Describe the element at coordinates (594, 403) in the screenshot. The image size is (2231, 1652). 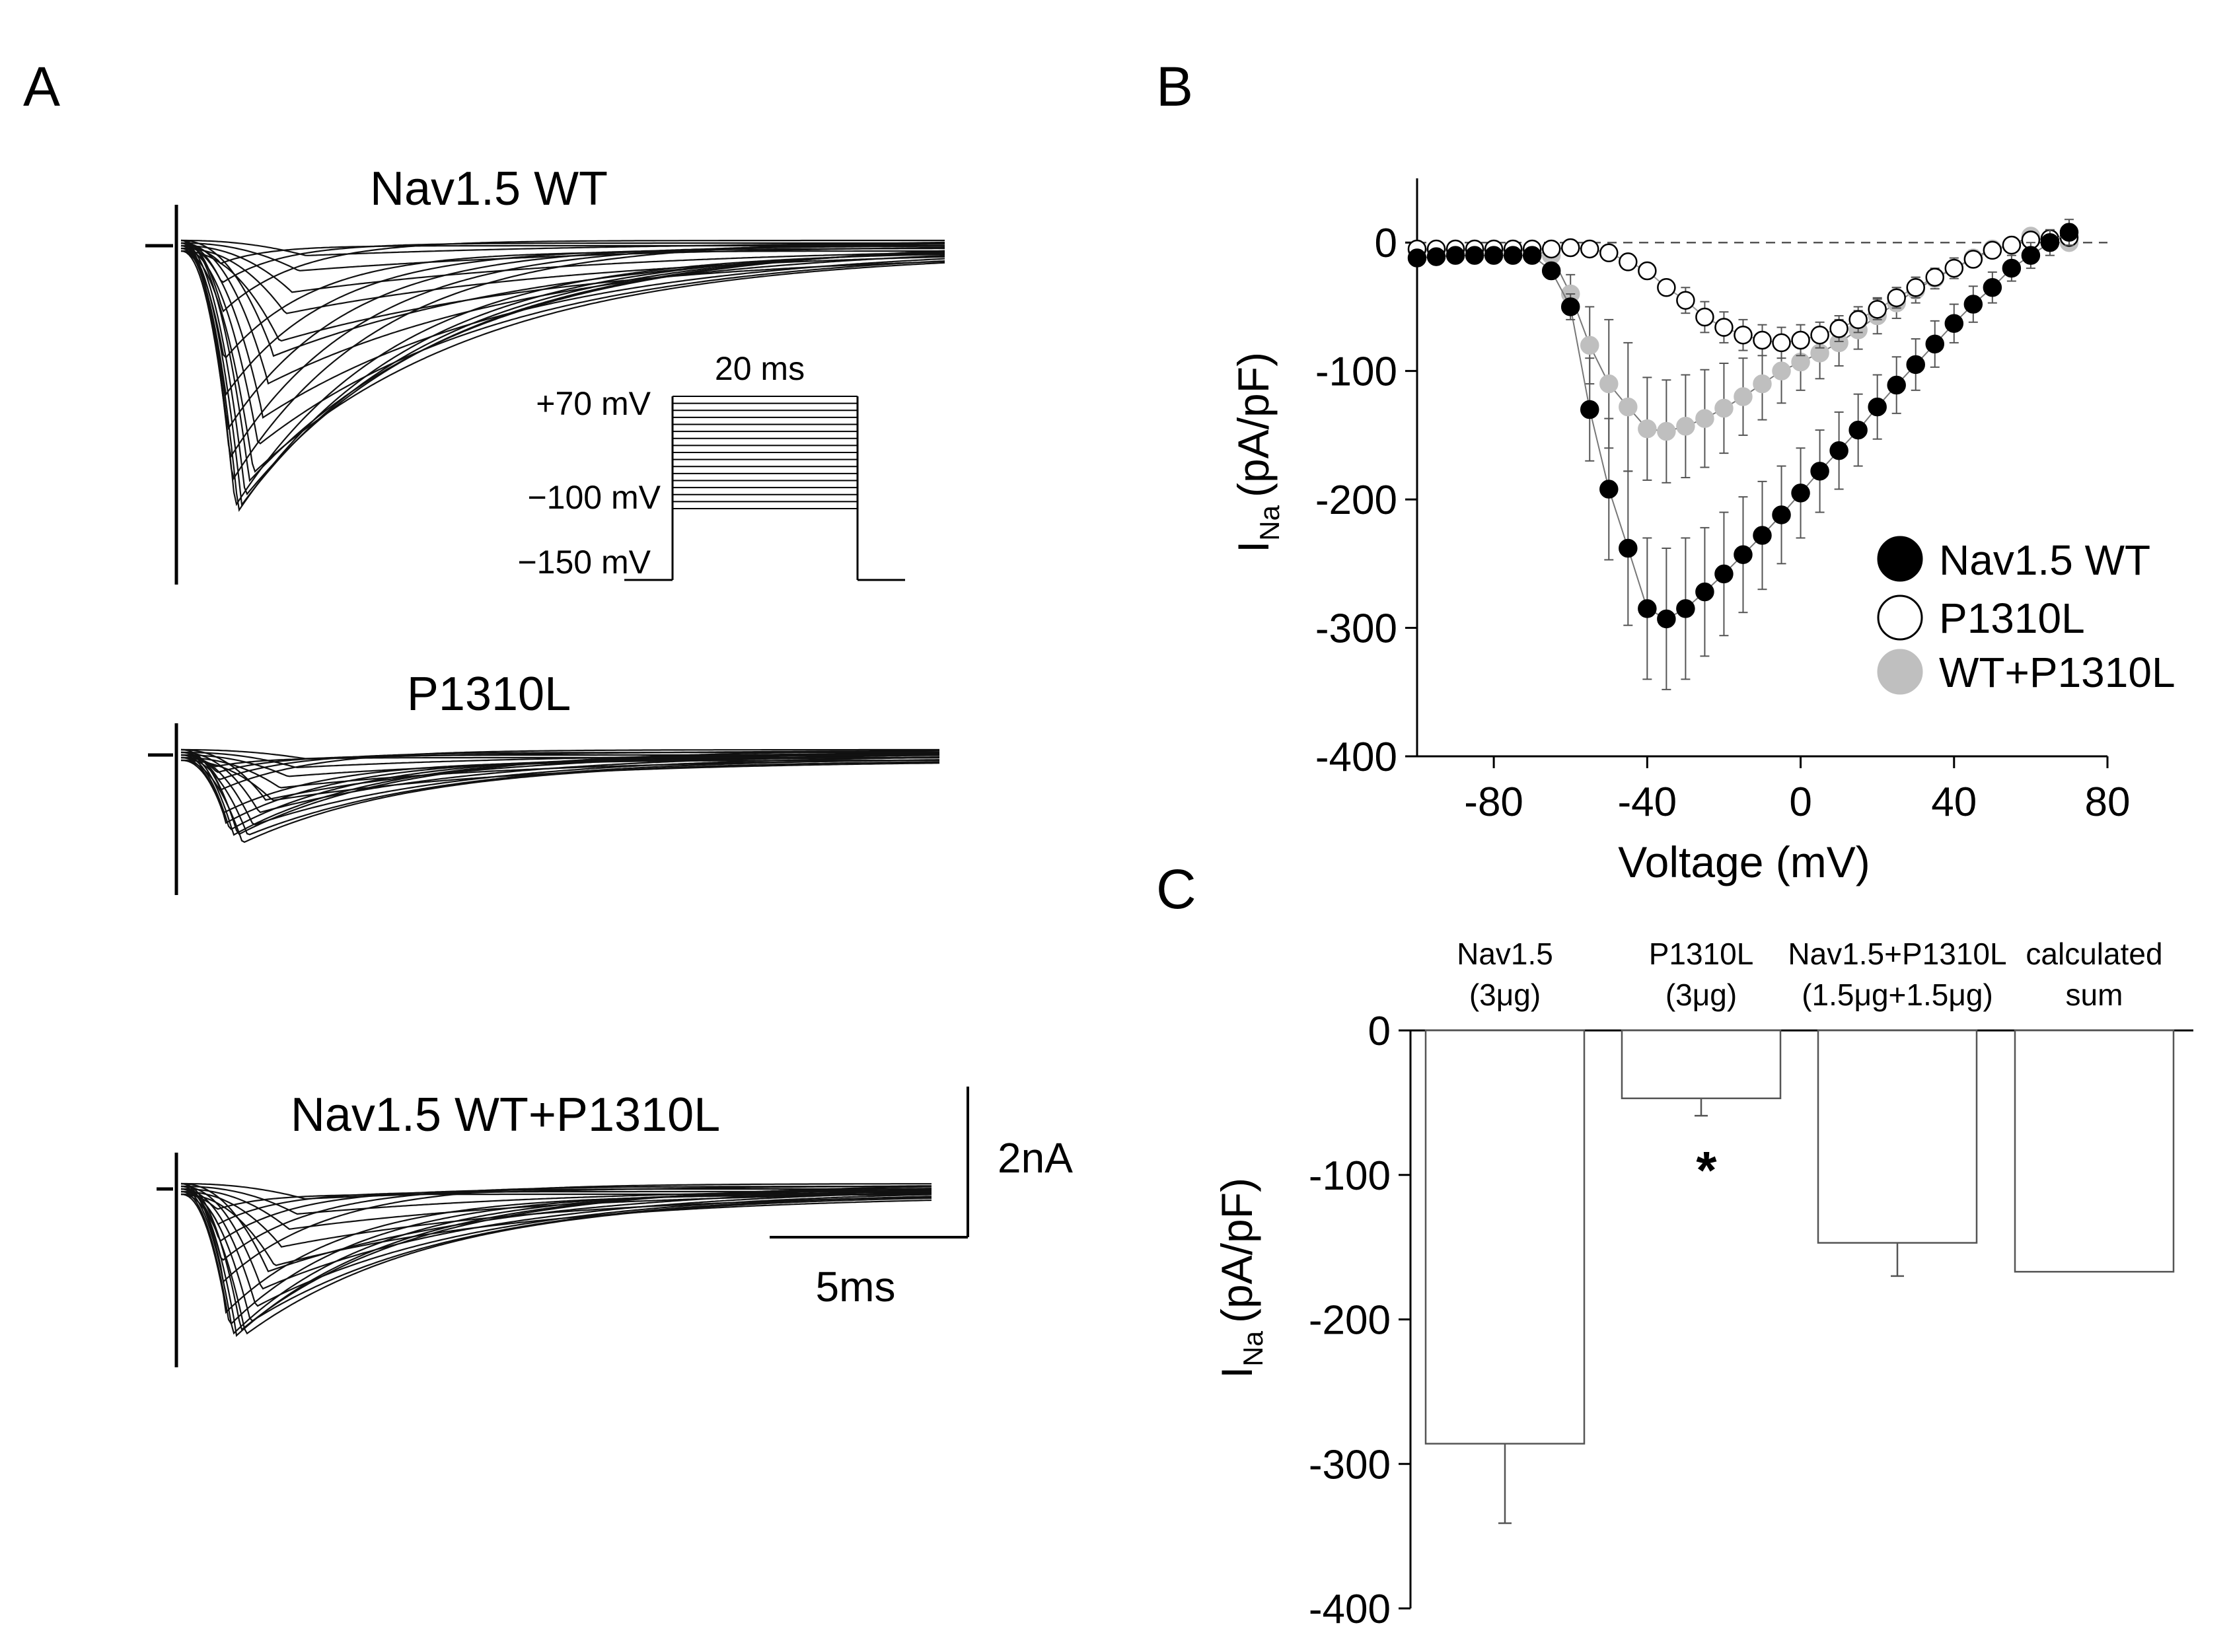
I see `protocol-top-label: +70 mV` at that location.